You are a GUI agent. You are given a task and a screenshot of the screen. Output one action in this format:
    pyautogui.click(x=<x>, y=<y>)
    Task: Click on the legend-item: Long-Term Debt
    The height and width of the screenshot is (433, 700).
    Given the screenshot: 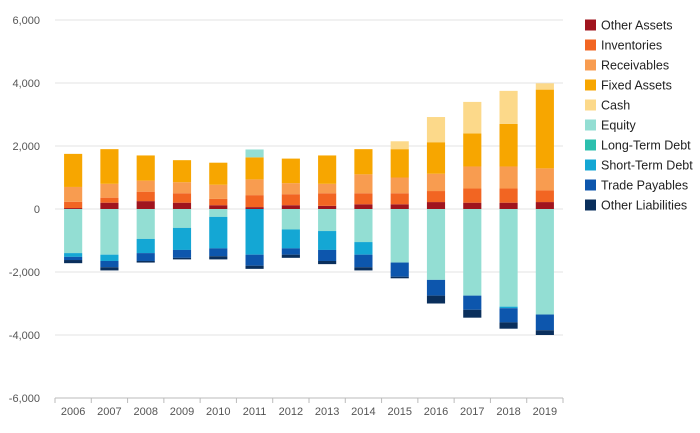 What is the action you would take?
    pyautogui.click(x=638, y=146)
    